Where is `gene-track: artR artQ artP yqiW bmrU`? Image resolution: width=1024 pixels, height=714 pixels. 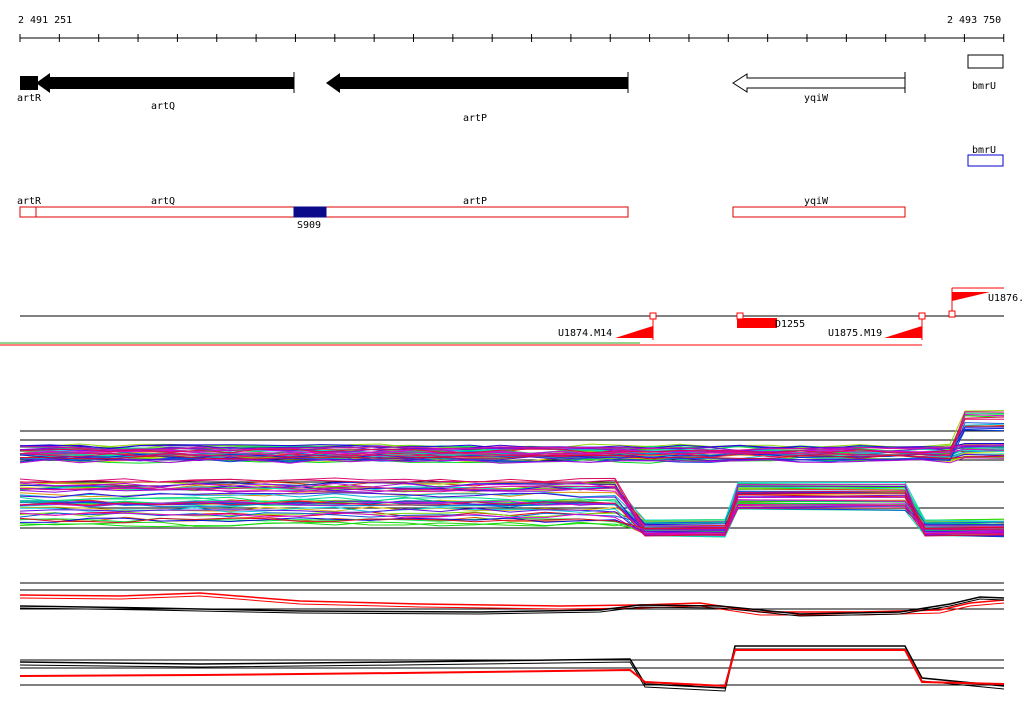
gene-track: artR artQ artP yqiW bmrU is located at coordinates (510, 89).